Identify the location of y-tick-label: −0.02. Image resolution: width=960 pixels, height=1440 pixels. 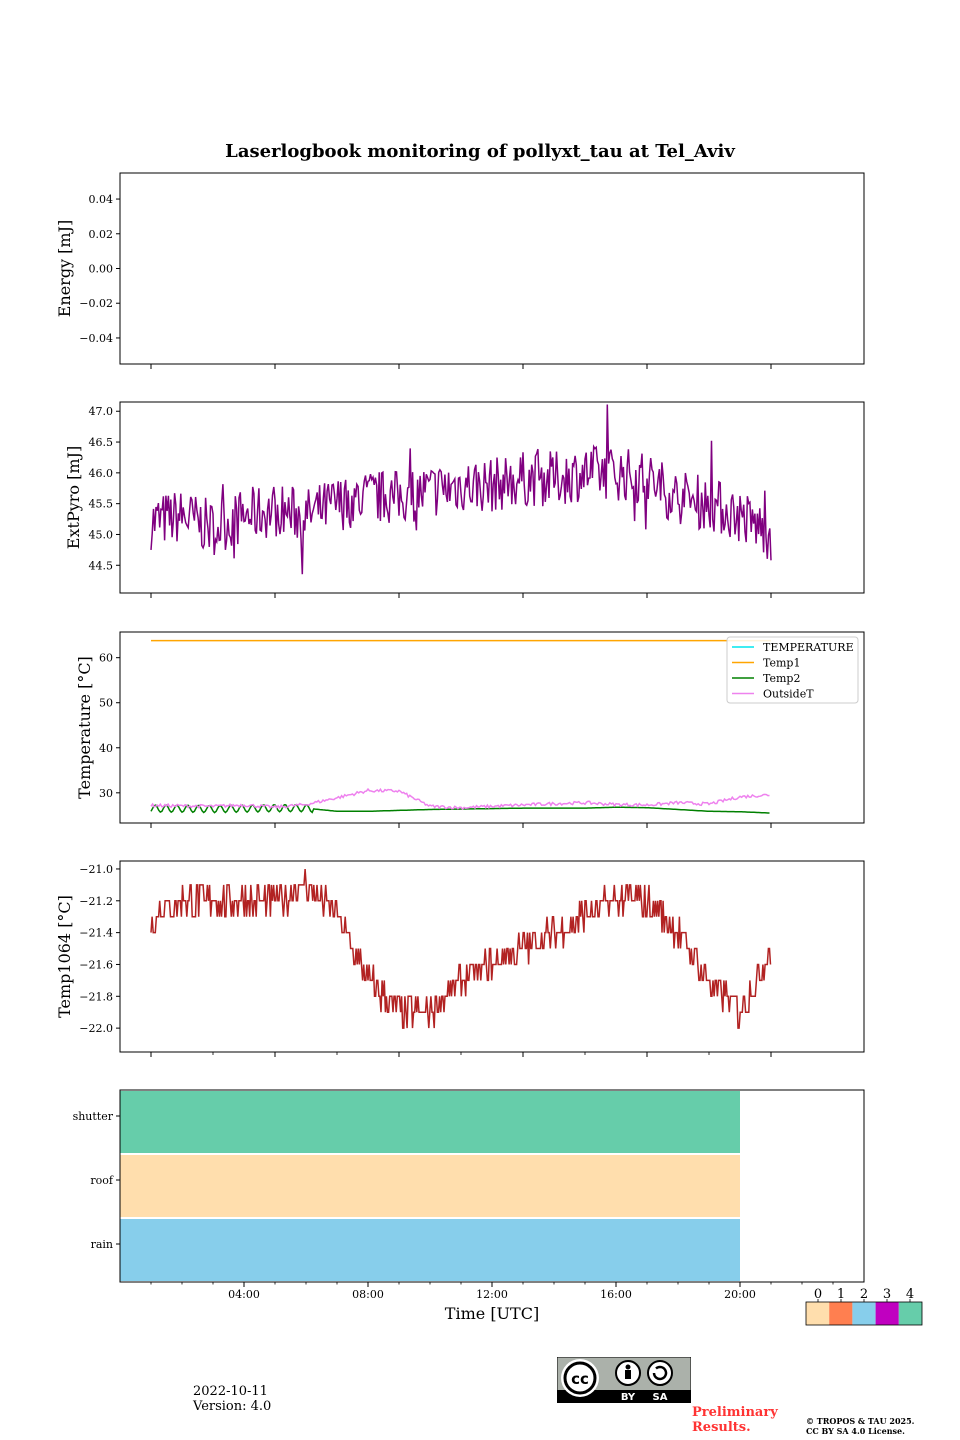
(96, 303).